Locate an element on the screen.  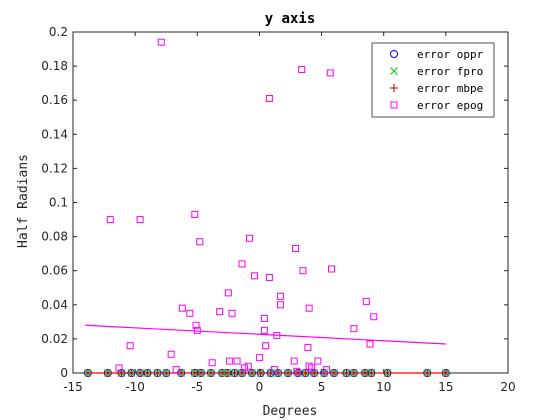
y-tick-label: 0.14 is located at coordinates (54, 134).